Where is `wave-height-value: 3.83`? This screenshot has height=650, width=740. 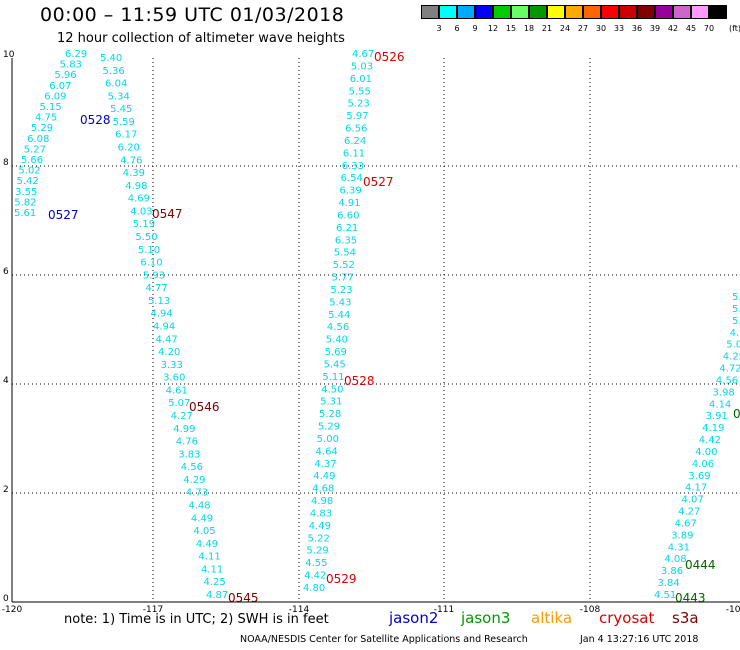
wave-height-value: 3.83 is located at coordinates (189, 454).